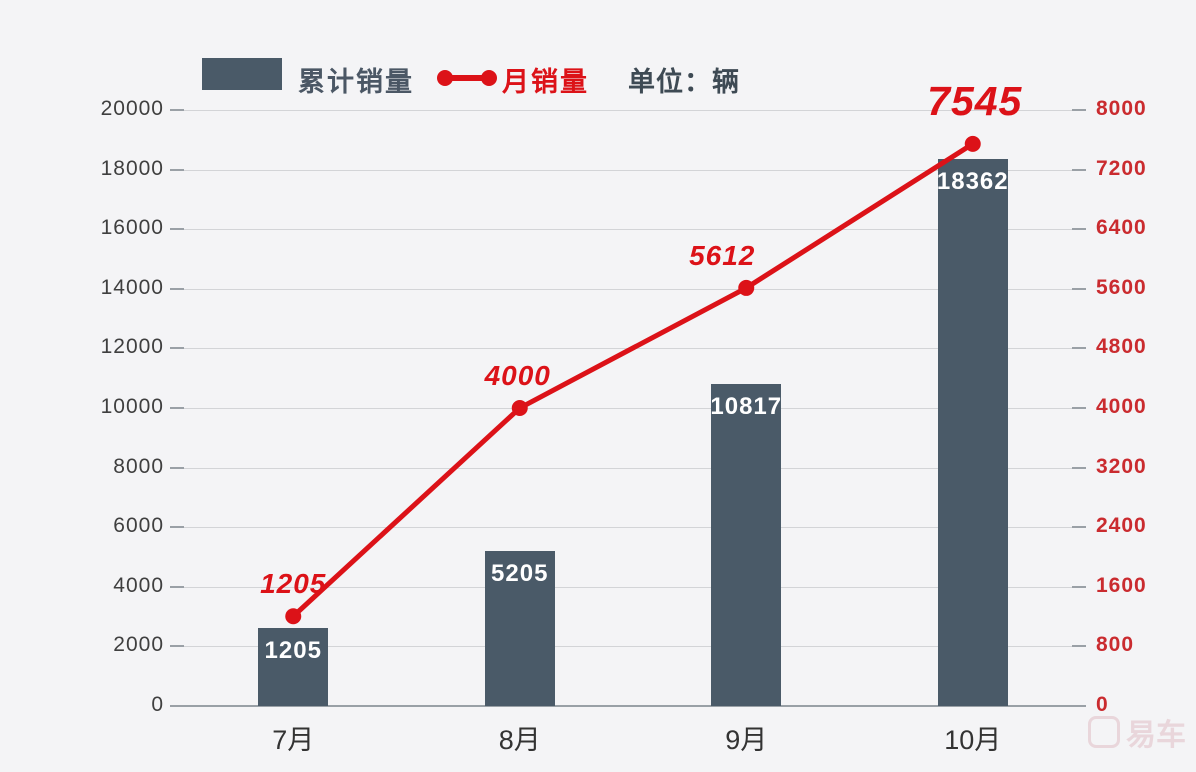  I want to click on x-axis-label-9月: 9月, so click(746, 740).